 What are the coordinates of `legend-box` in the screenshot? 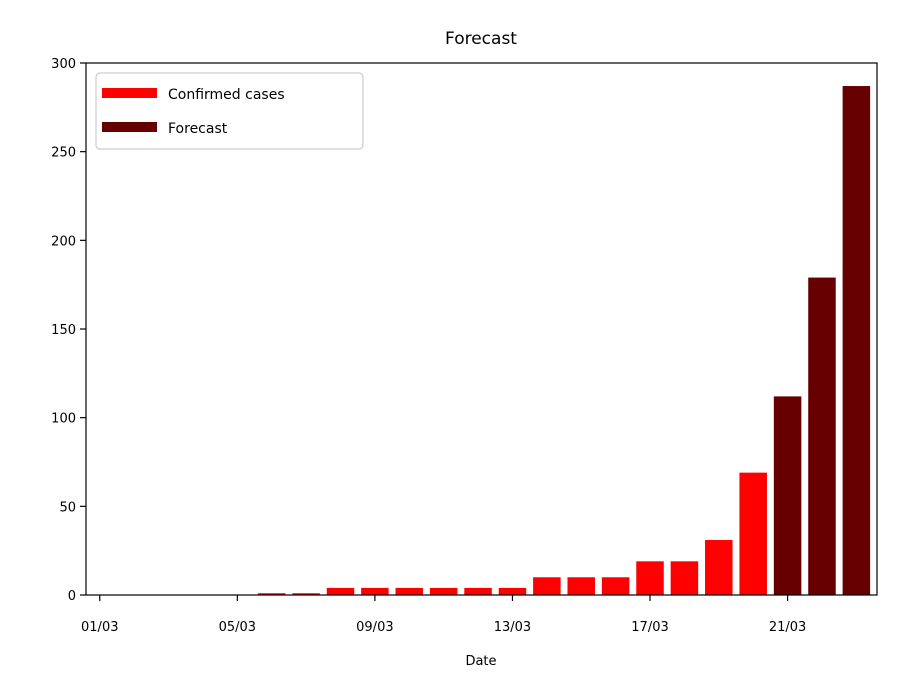 It's located at (229, 111).